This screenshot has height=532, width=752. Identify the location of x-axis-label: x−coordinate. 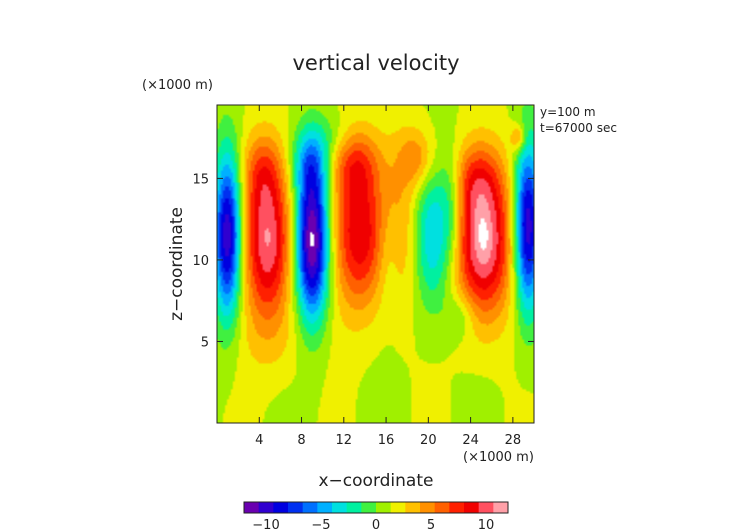
(376, 481).